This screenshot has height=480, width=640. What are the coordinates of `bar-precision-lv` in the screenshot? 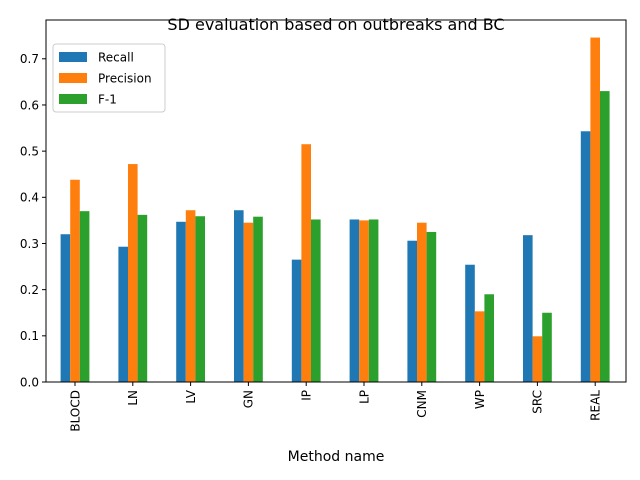 It's located at (190, 296).